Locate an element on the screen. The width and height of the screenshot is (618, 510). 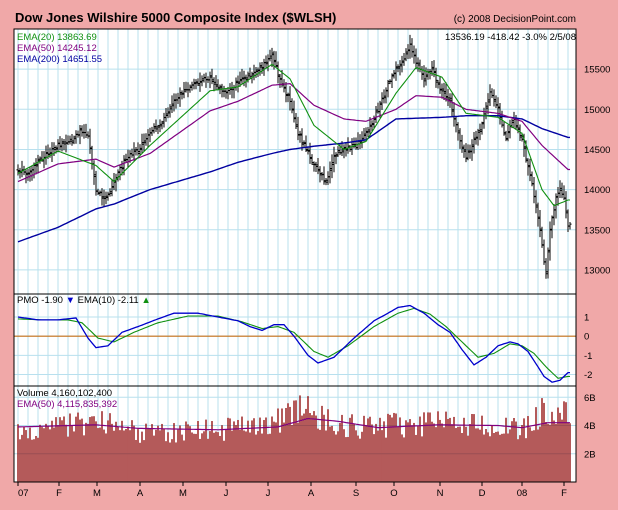
legend-ema50: EMA(50) 14245.12 is located at coordinates (57, 48).